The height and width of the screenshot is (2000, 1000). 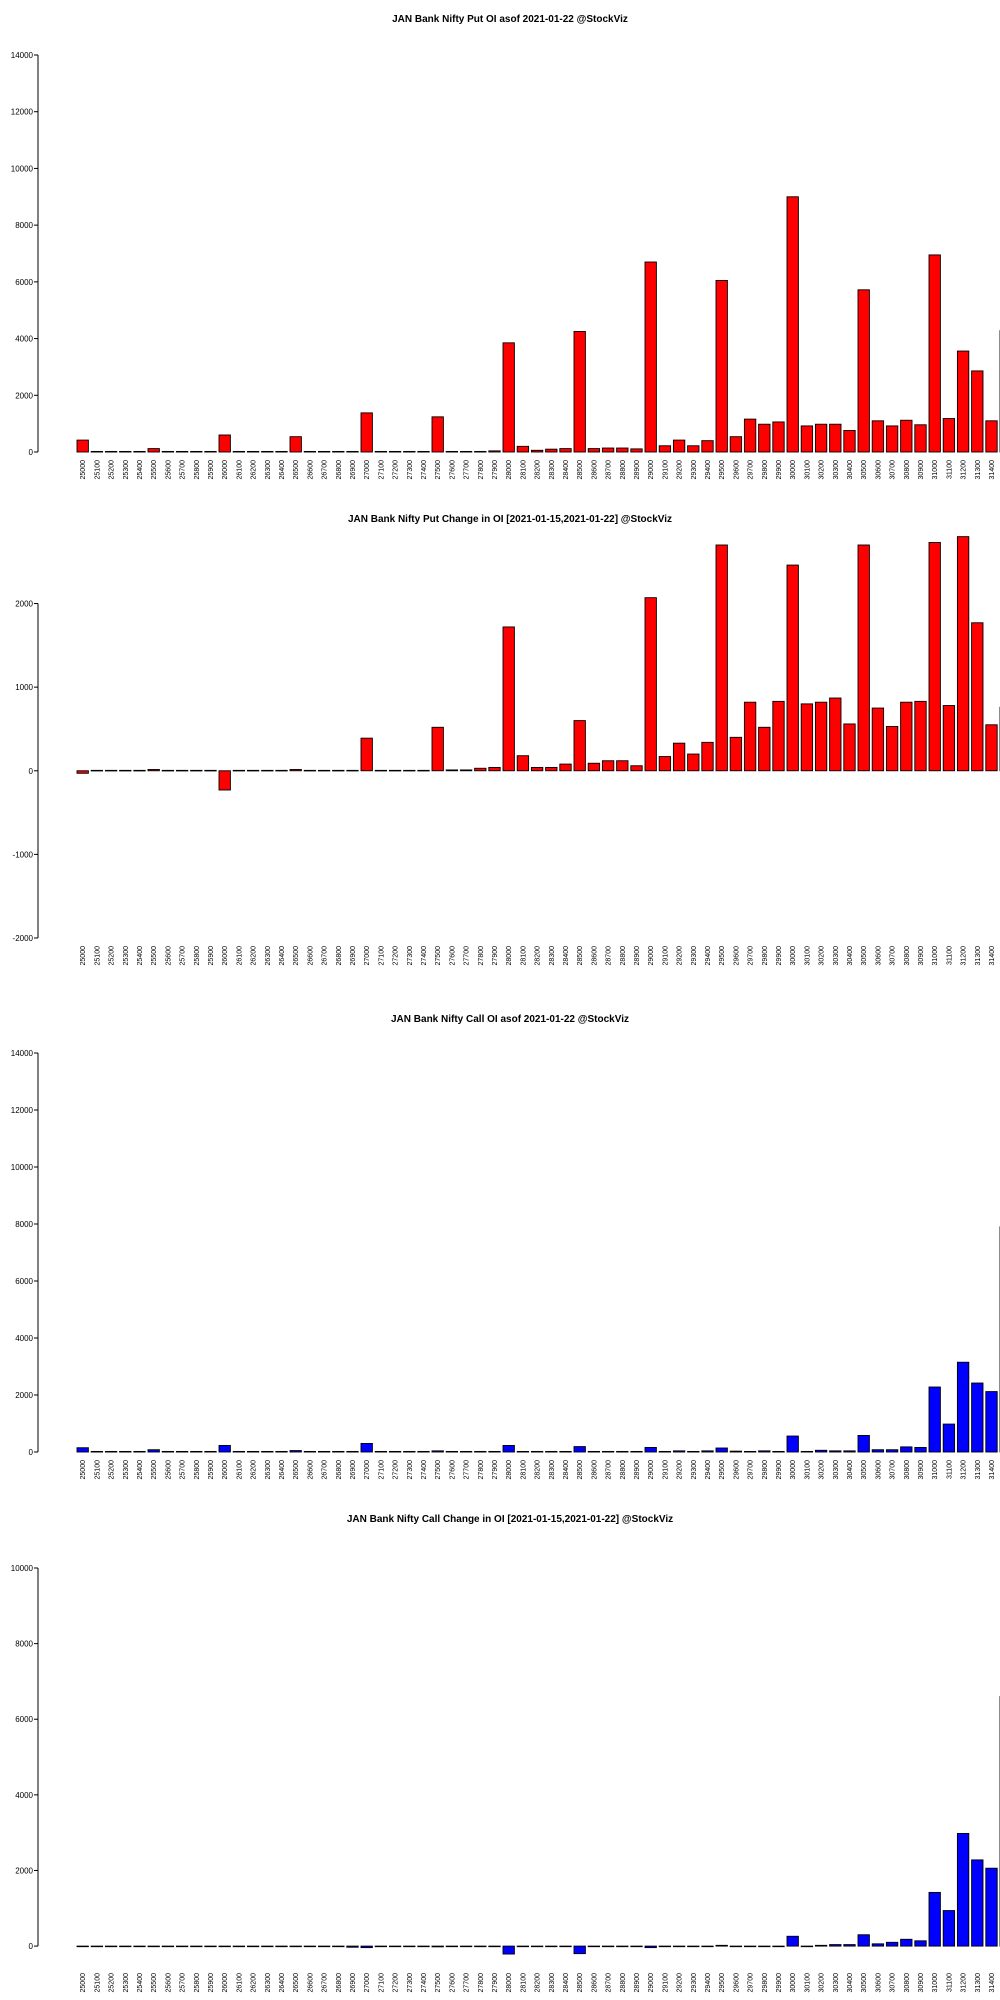 What do you see at coordinates (722, 470) in the screenshot?
I see `x-tick-label: 29500` at bounding box center [722, 470].